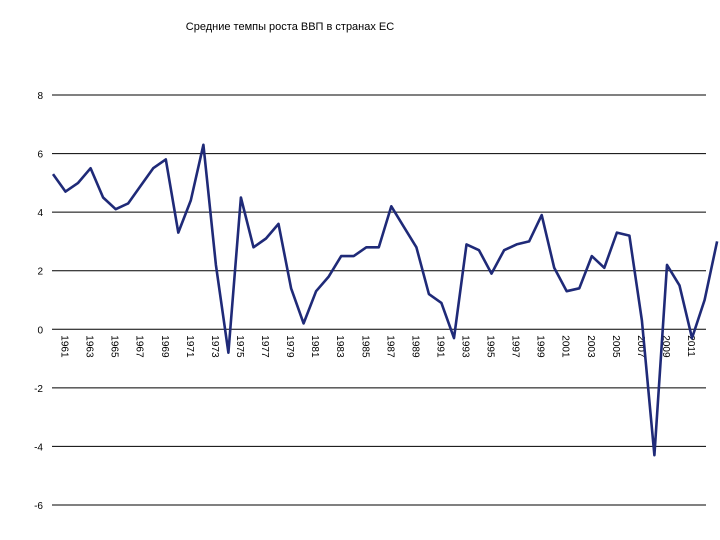 The height and width of the screenshot is (540, 720). What do you see at coordinates (38, 301) in the screenshot?
I see `y-axis-tick-labels: 8 6 4 2 0 -2 -4 -6` at bounding box center [38, 301].